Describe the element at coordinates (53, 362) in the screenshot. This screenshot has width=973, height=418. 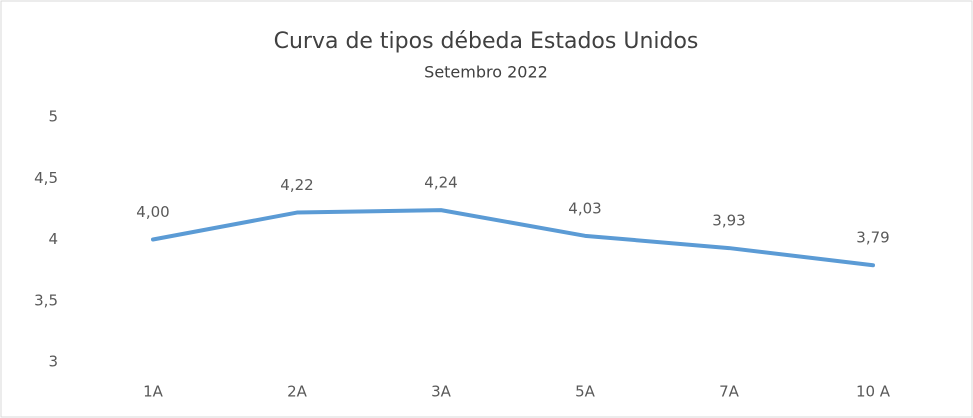
I see `y-tick-label: 3` at that location.